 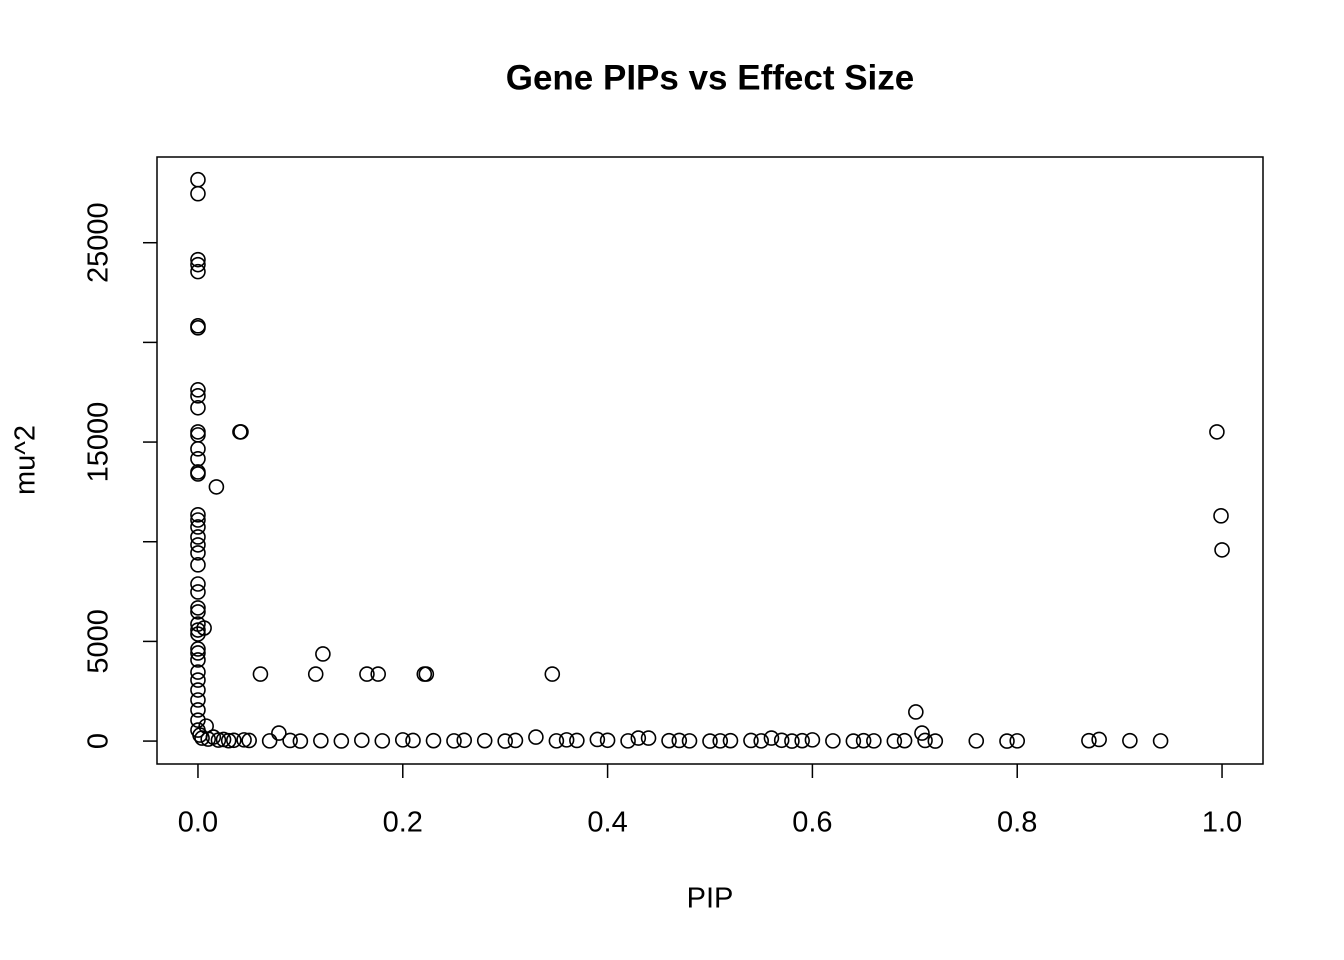 I want to click on y-axis-label: mu^2, so click(x=26, y=460).